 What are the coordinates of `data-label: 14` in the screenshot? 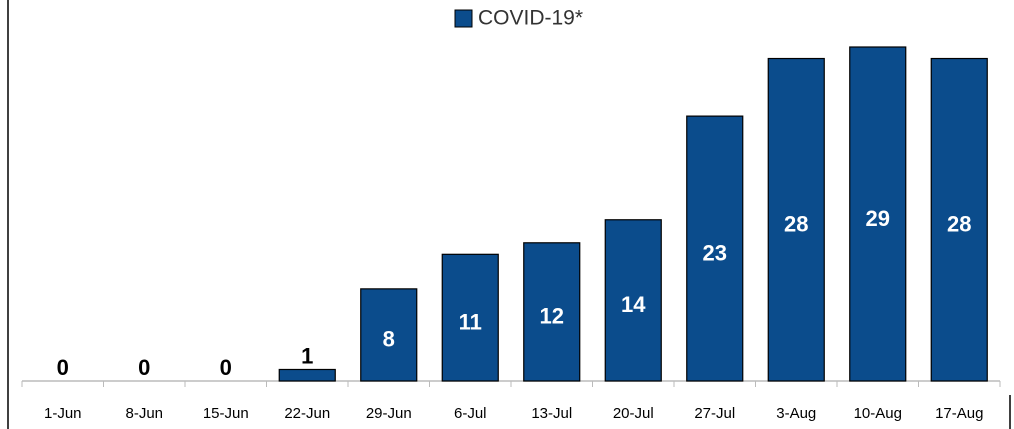 It's located at (633, 304).